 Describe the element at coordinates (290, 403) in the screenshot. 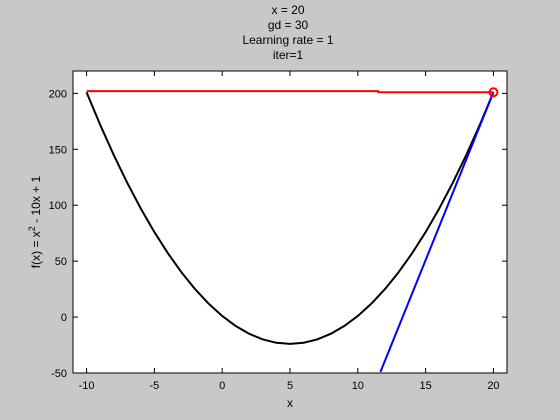

I see `x-axis-label: x` at that location.